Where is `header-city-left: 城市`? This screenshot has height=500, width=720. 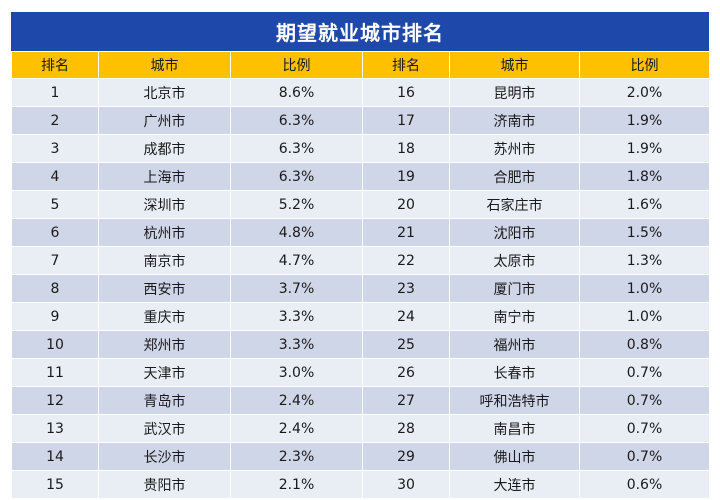
header-city-left: 城市 is located at coordinates (164, 65).